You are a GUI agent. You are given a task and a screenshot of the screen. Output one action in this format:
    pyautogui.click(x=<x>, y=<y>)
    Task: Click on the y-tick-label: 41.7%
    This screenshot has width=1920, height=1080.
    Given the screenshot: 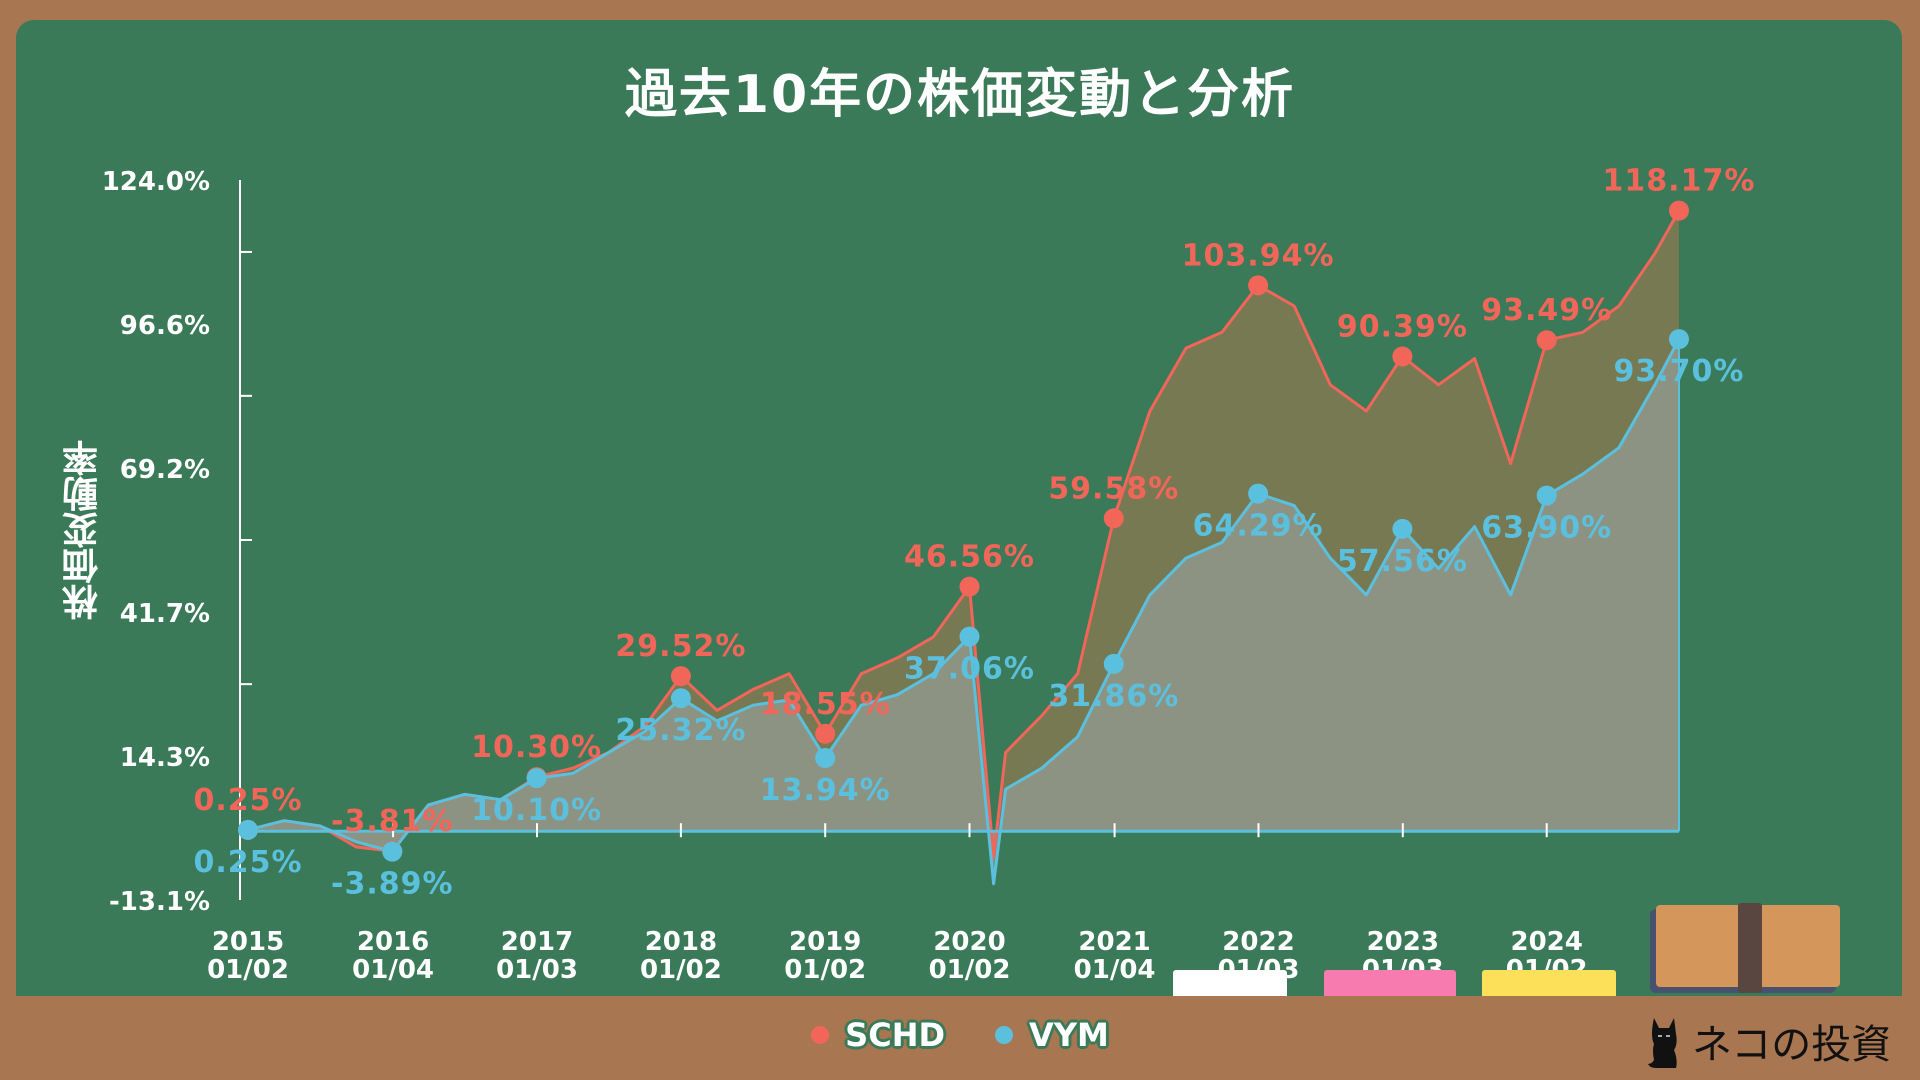 What is the action you would take?
    pyautogui.click(x=165, y=614)
    